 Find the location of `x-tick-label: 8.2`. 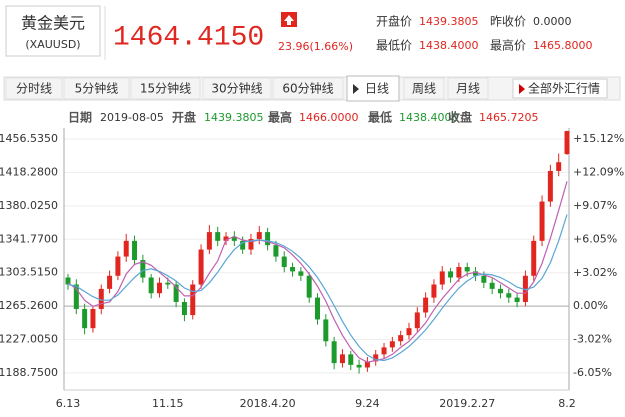

x-tick-label: 8.2 is located at coordinates (567, 403).